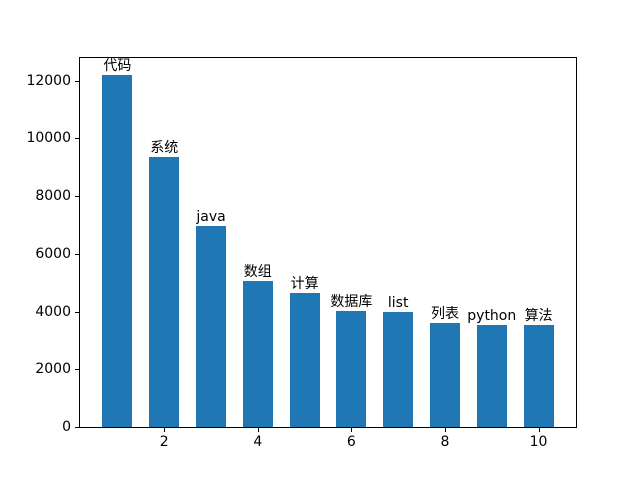  What do you see at coordinates (53, 253) in the screenshot?
I see `y-tick-label: 6000` at bounding box center [53, 253].